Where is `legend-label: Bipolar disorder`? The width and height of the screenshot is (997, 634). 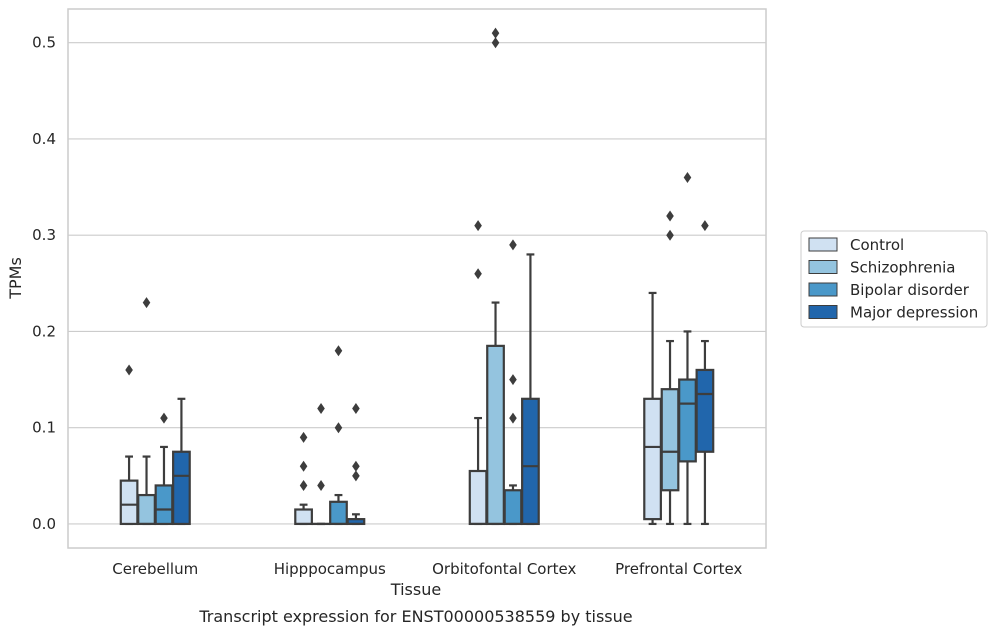
legend-label: Bipolar disorder is located at coordinates (910, 290).